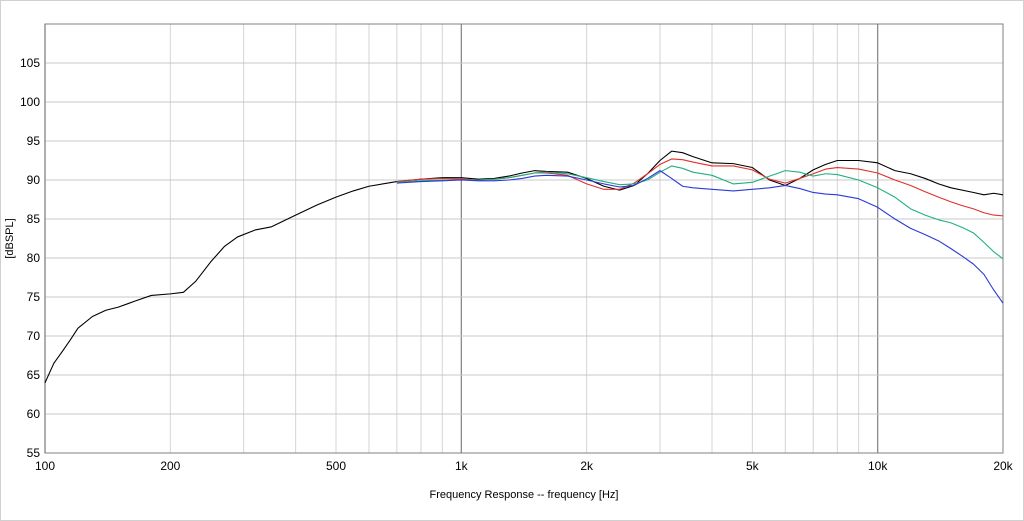 Image resolution: width=1024 pixels, height=521 pixels. What do you see at coordinates (30, 102) in the screenshot?
I see `y-tick-label: 100` at bounding box center [30, 102].